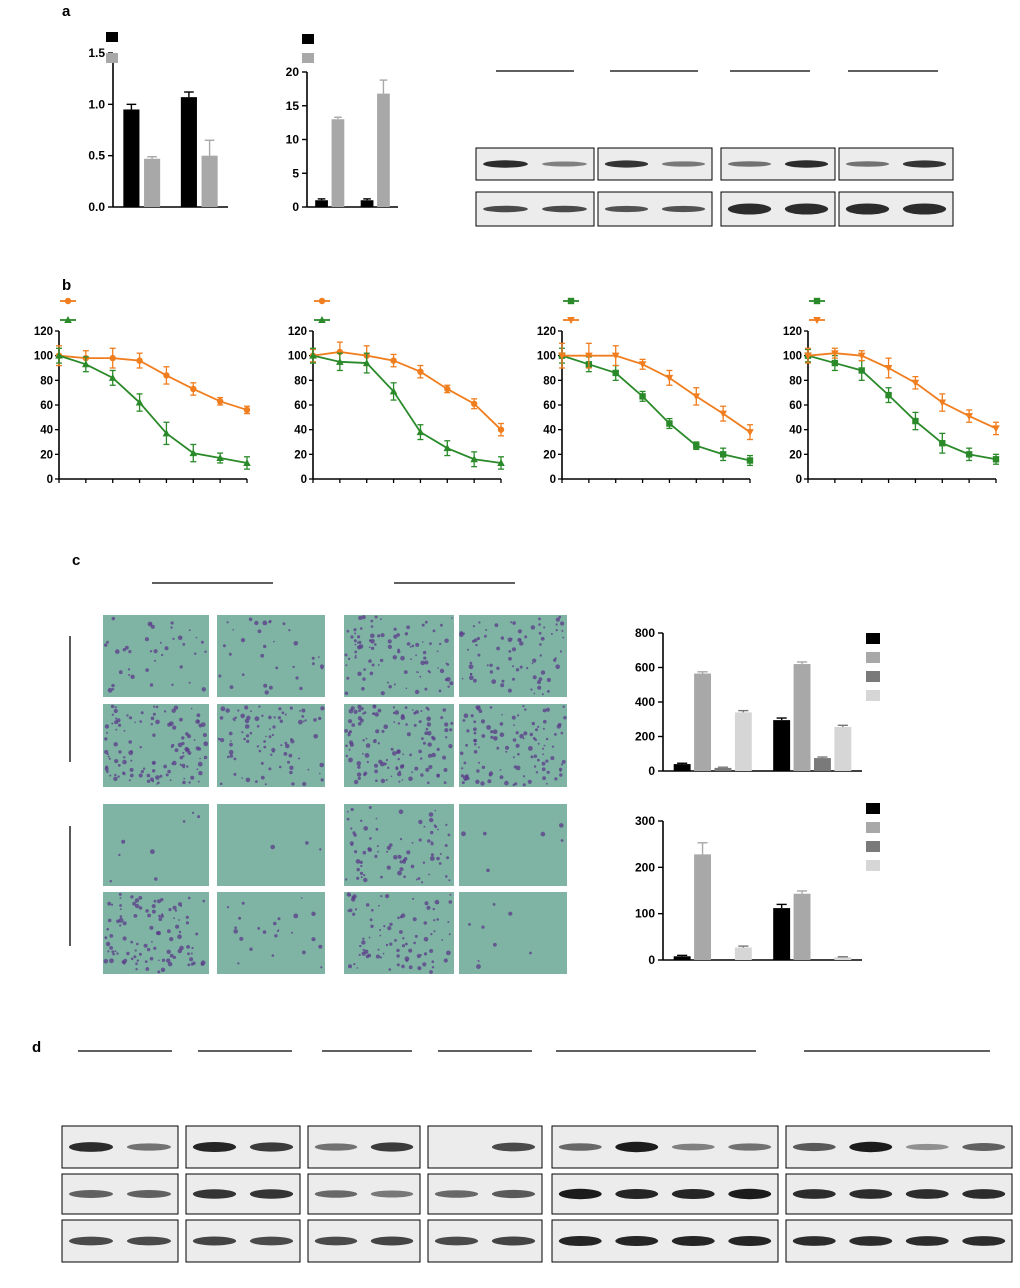  Describe the element at coordinates (46, 431) in the screenshot. I see `y-tick-label: 40` at that location.